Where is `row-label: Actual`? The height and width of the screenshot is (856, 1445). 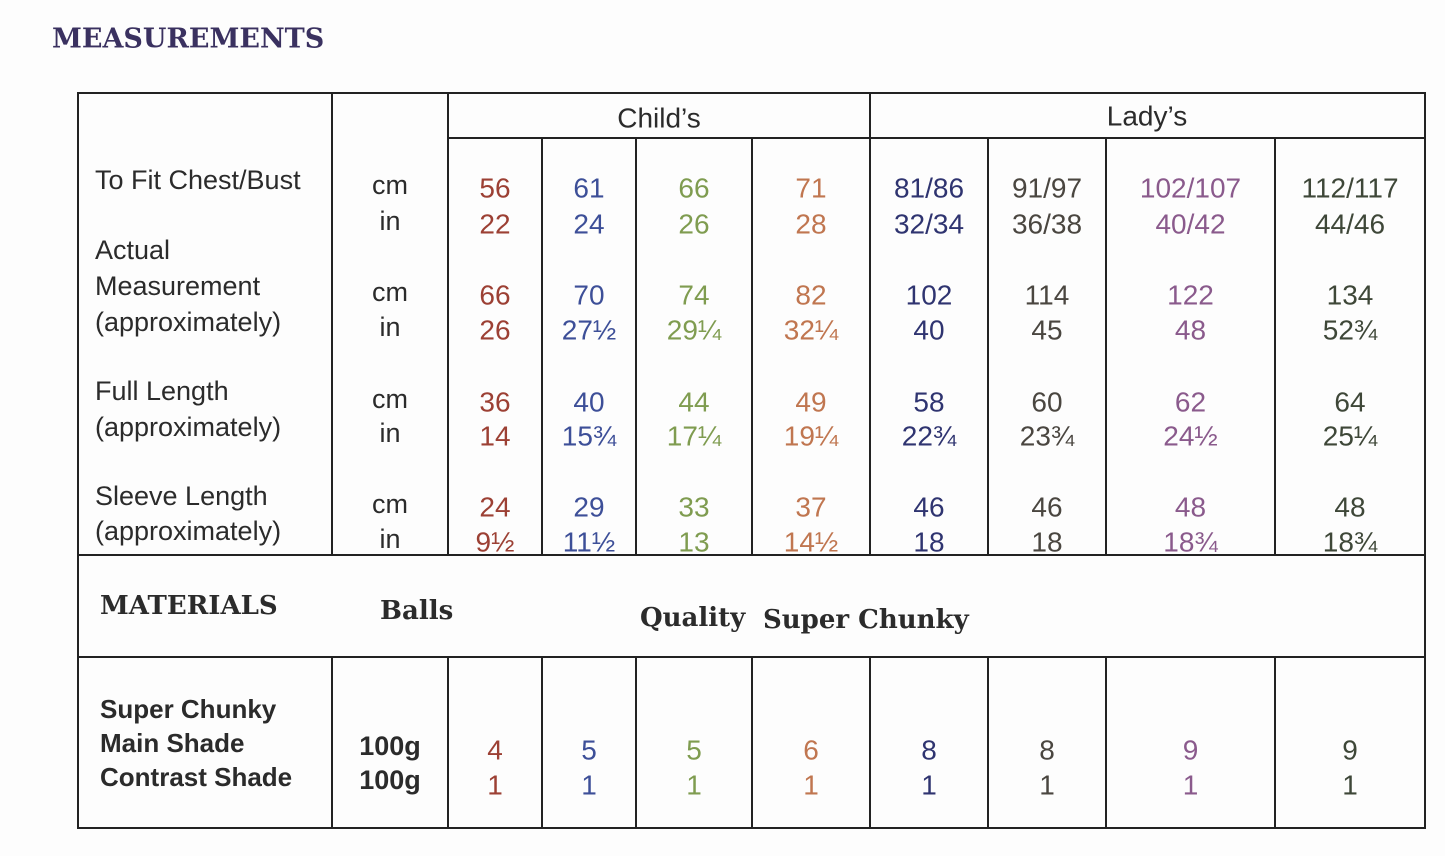 row-label: Actual is located at coordinates (132, 250).